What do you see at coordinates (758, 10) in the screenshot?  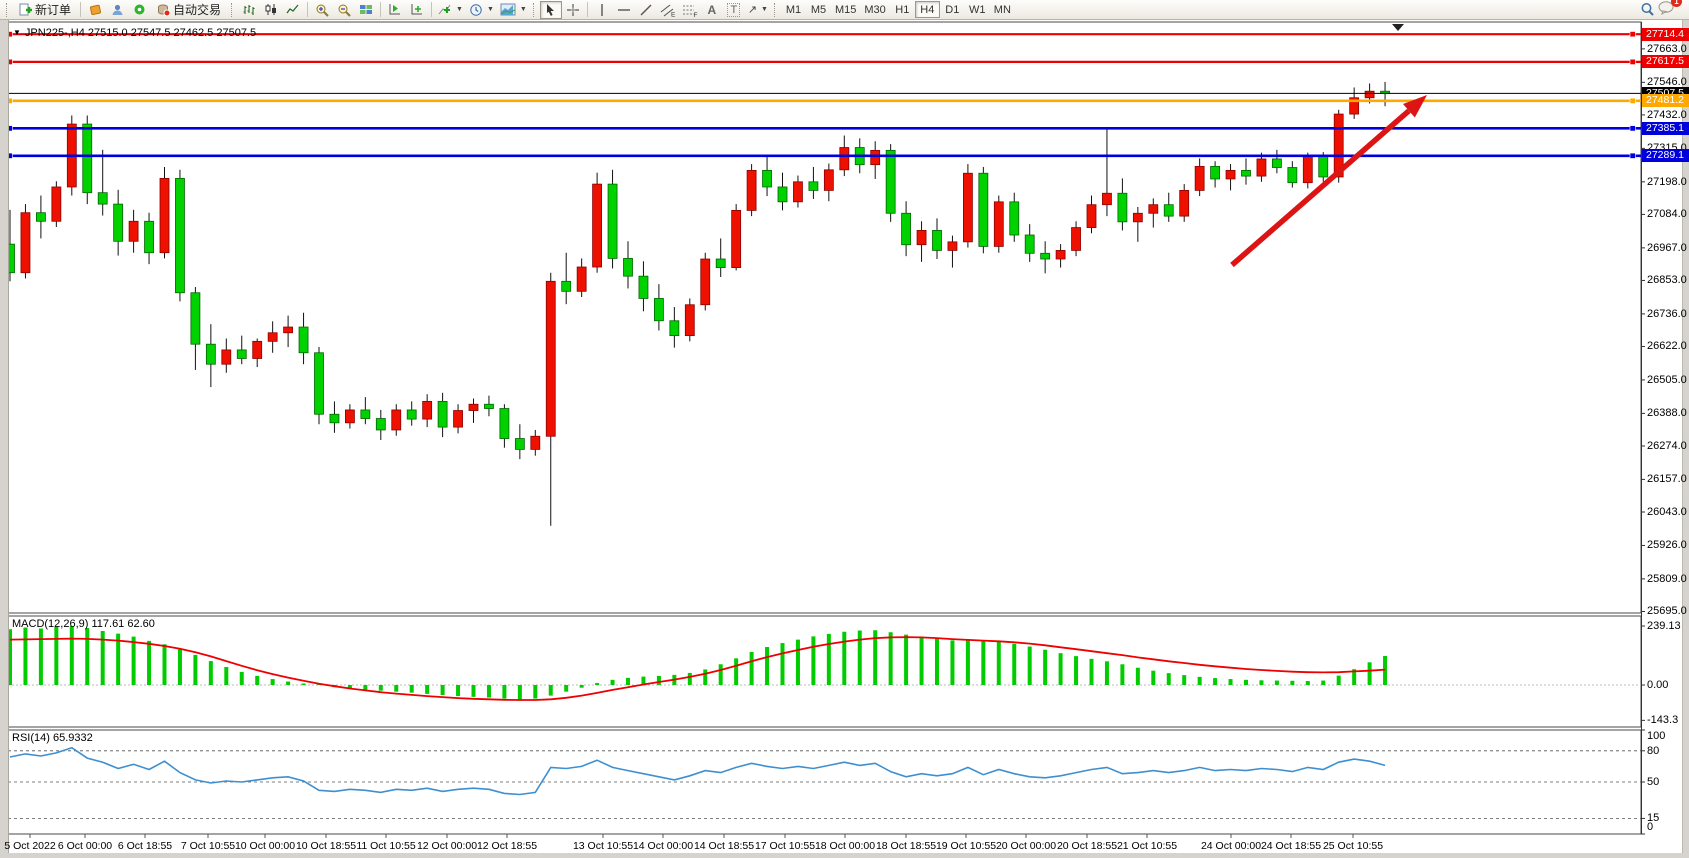 I see `arrows-tool-button: ↗ ▼` at bounding box center [758, 10].